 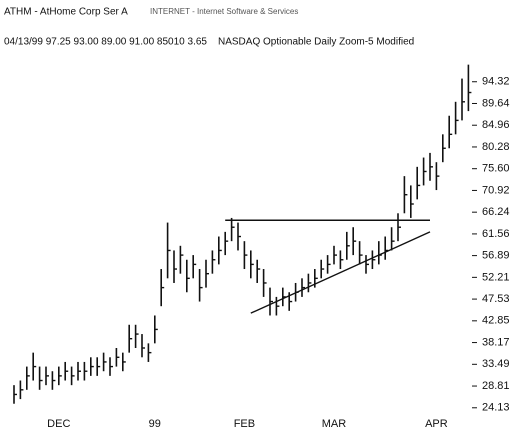 I want to click on y-tick-label: 38.17, so click(x=496, y=342).